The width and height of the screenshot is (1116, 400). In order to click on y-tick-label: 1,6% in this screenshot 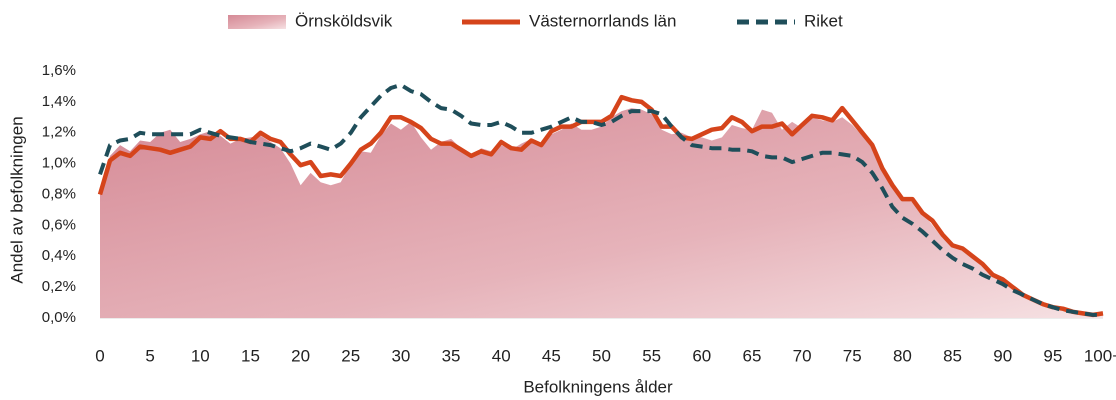, I will do `click(59, 70)`.